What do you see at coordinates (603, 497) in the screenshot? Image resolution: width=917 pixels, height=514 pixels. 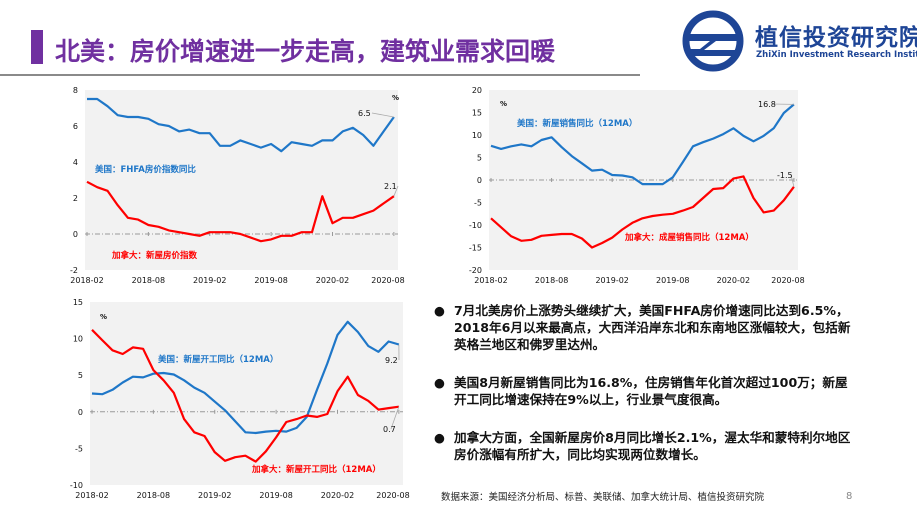 I see `data-source-note: 数据来源：美国经济分析局、标普、美联储、加拿大统计局、植信投资研究院` at bounding box center [603, 497].